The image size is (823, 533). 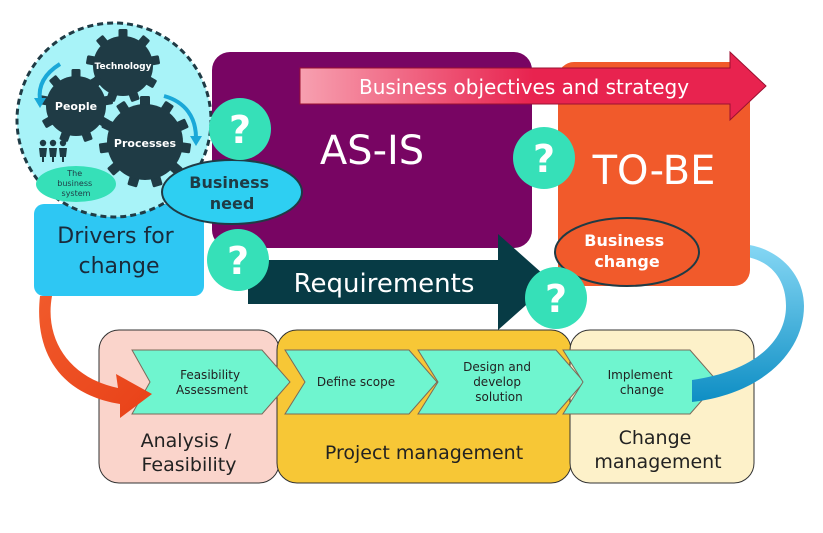 I want to click on cycle-arrowhead-right, so click(x=196, y=141).